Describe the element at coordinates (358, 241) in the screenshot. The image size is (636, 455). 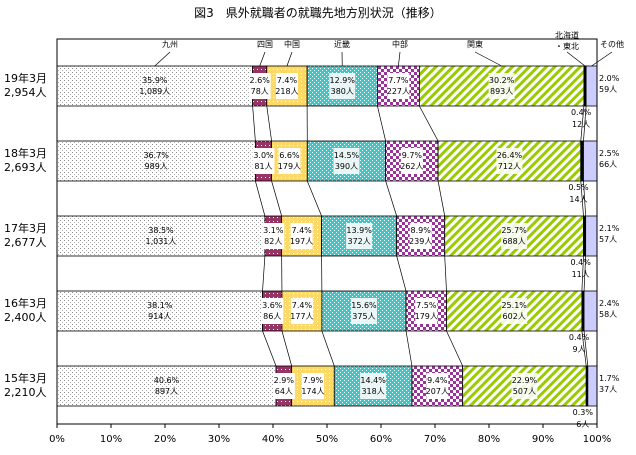
I see `data-label-count: 372人` at that location.